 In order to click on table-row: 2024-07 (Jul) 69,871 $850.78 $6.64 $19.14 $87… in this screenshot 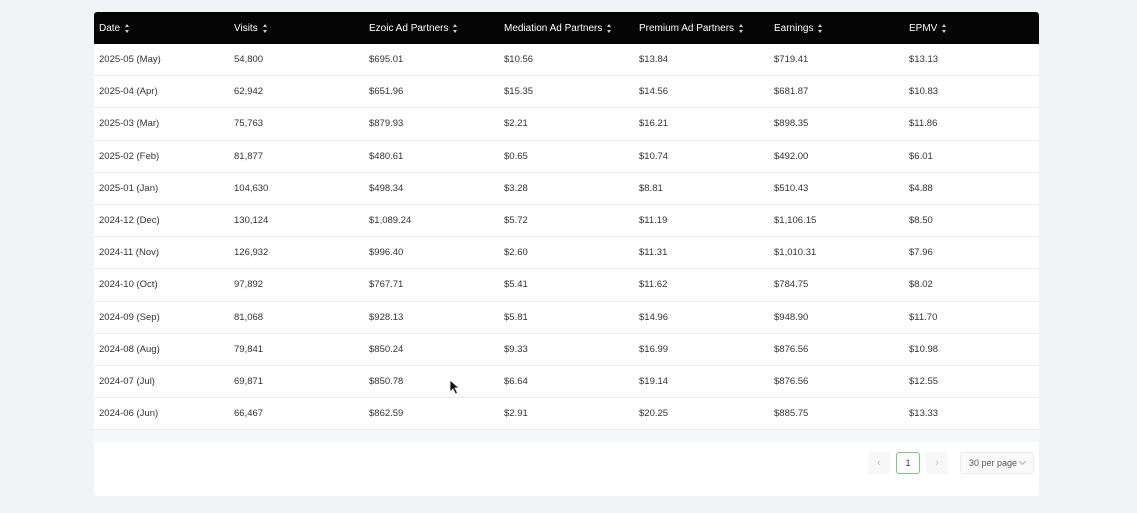, I will do `click(566, 382)`.